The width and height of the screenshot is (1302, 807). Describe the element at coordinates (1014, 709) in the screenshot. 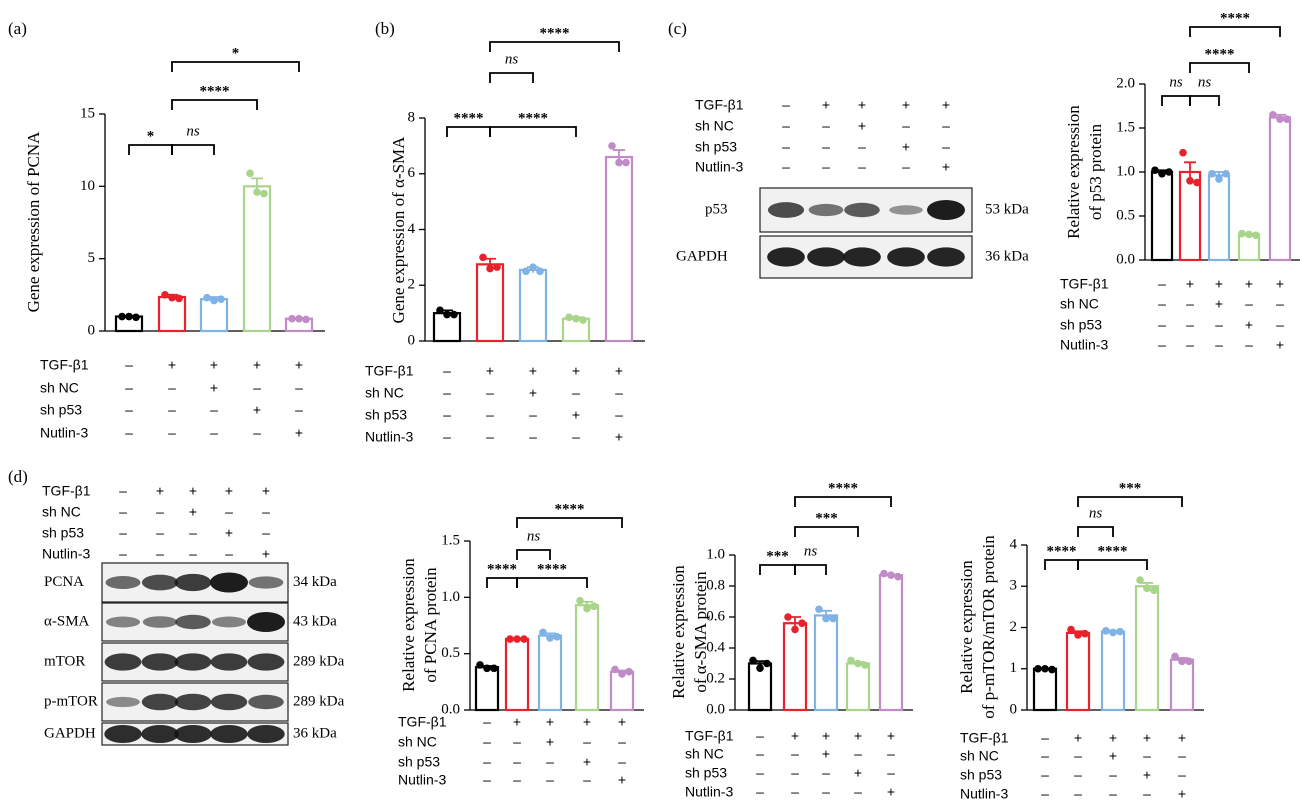

I see `y-tick-label: 0` at that location.